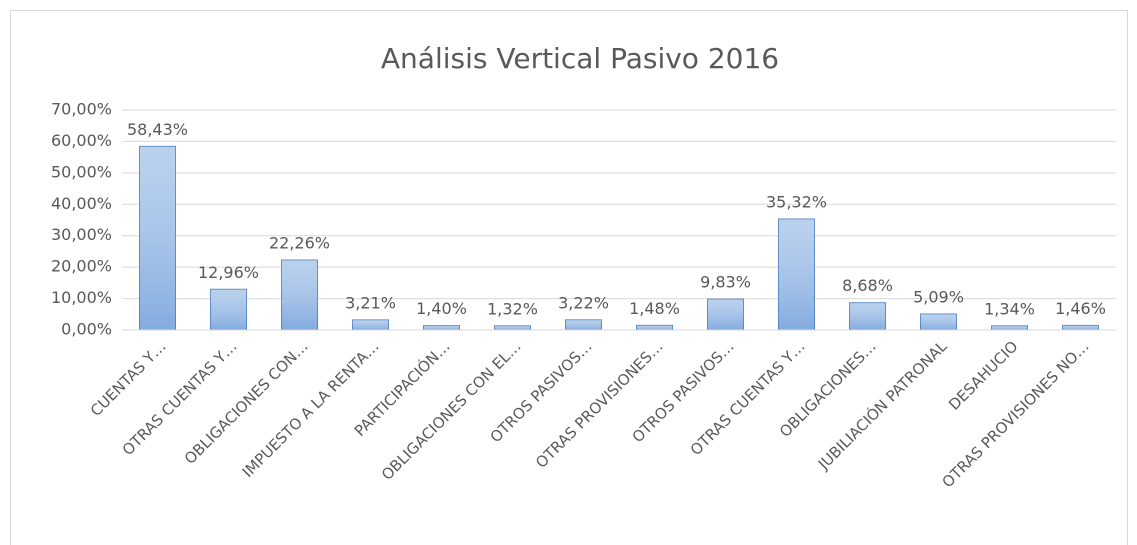 This screenshot has height=545, width=1137. I want to click on value-label: 12,96%, so click(228, 272).